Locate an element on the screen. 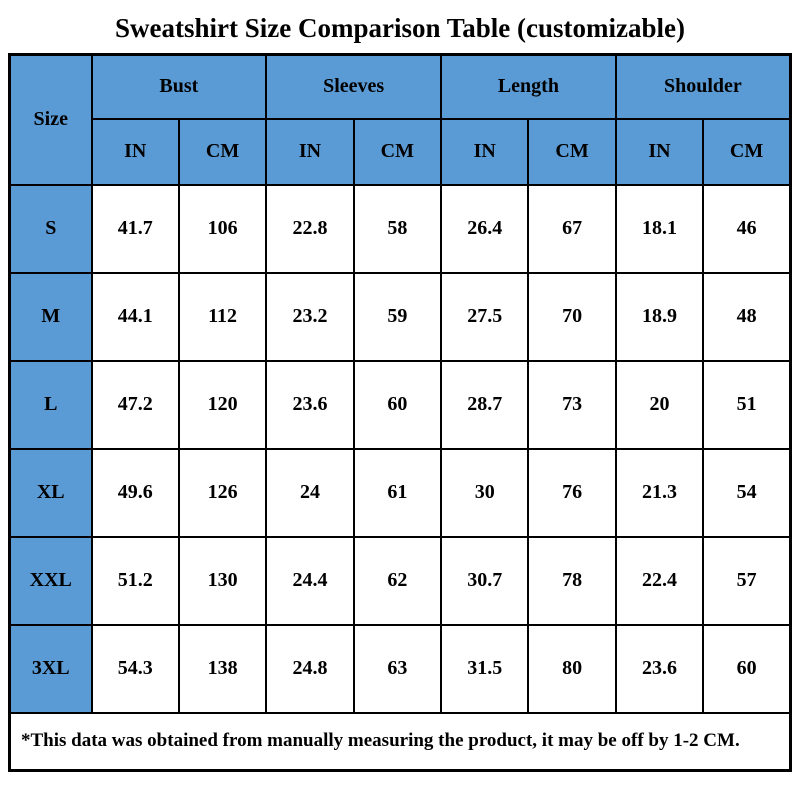 The image size is (800, 800). value-cell: 31.5 is located at coordinates (484, 668).